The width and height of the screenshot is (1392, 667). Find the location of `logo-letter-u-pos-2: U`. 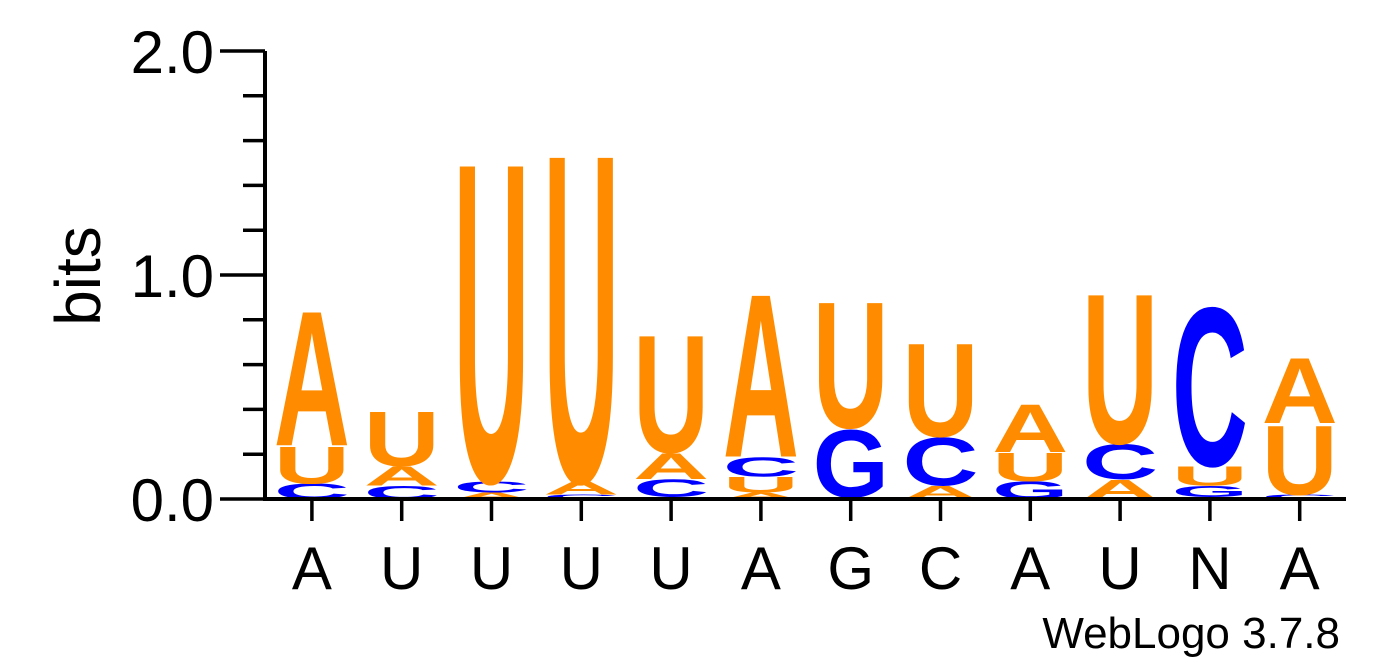

logo-letter-u-pos-2: U is located at coordinates (402, 438).